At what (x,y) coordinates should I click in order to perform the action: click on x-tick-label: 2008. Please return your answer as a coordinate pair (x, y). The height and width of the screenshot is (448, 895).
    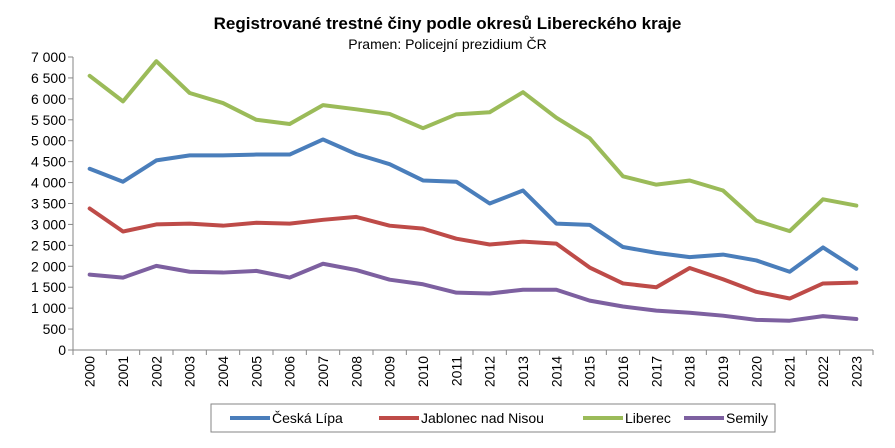
    Looking at the image, I should click on (356, 371).